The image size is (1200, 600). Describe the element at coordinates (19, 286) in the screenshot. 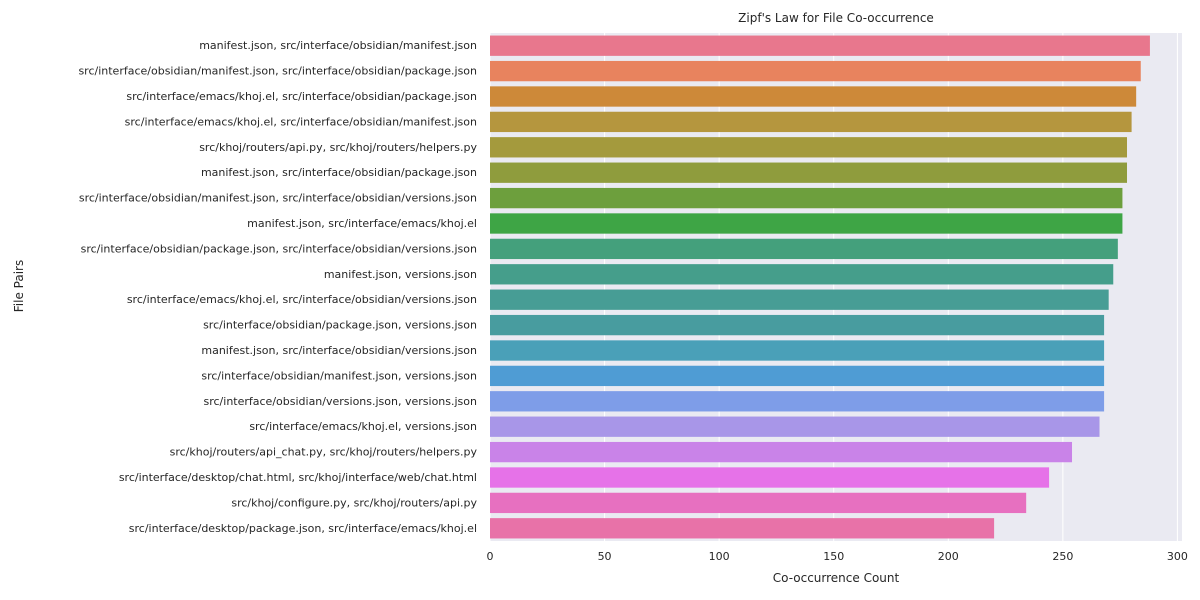

I see `y-axis-label: File Pairs` at that location.